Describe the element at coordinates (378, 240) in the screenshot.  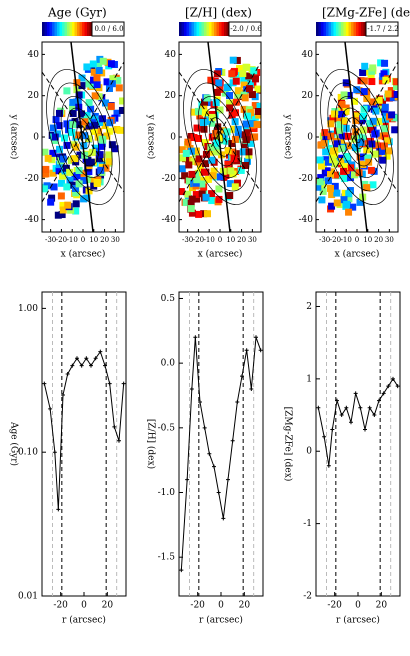
I see `x-tick-label: 20` at that location.